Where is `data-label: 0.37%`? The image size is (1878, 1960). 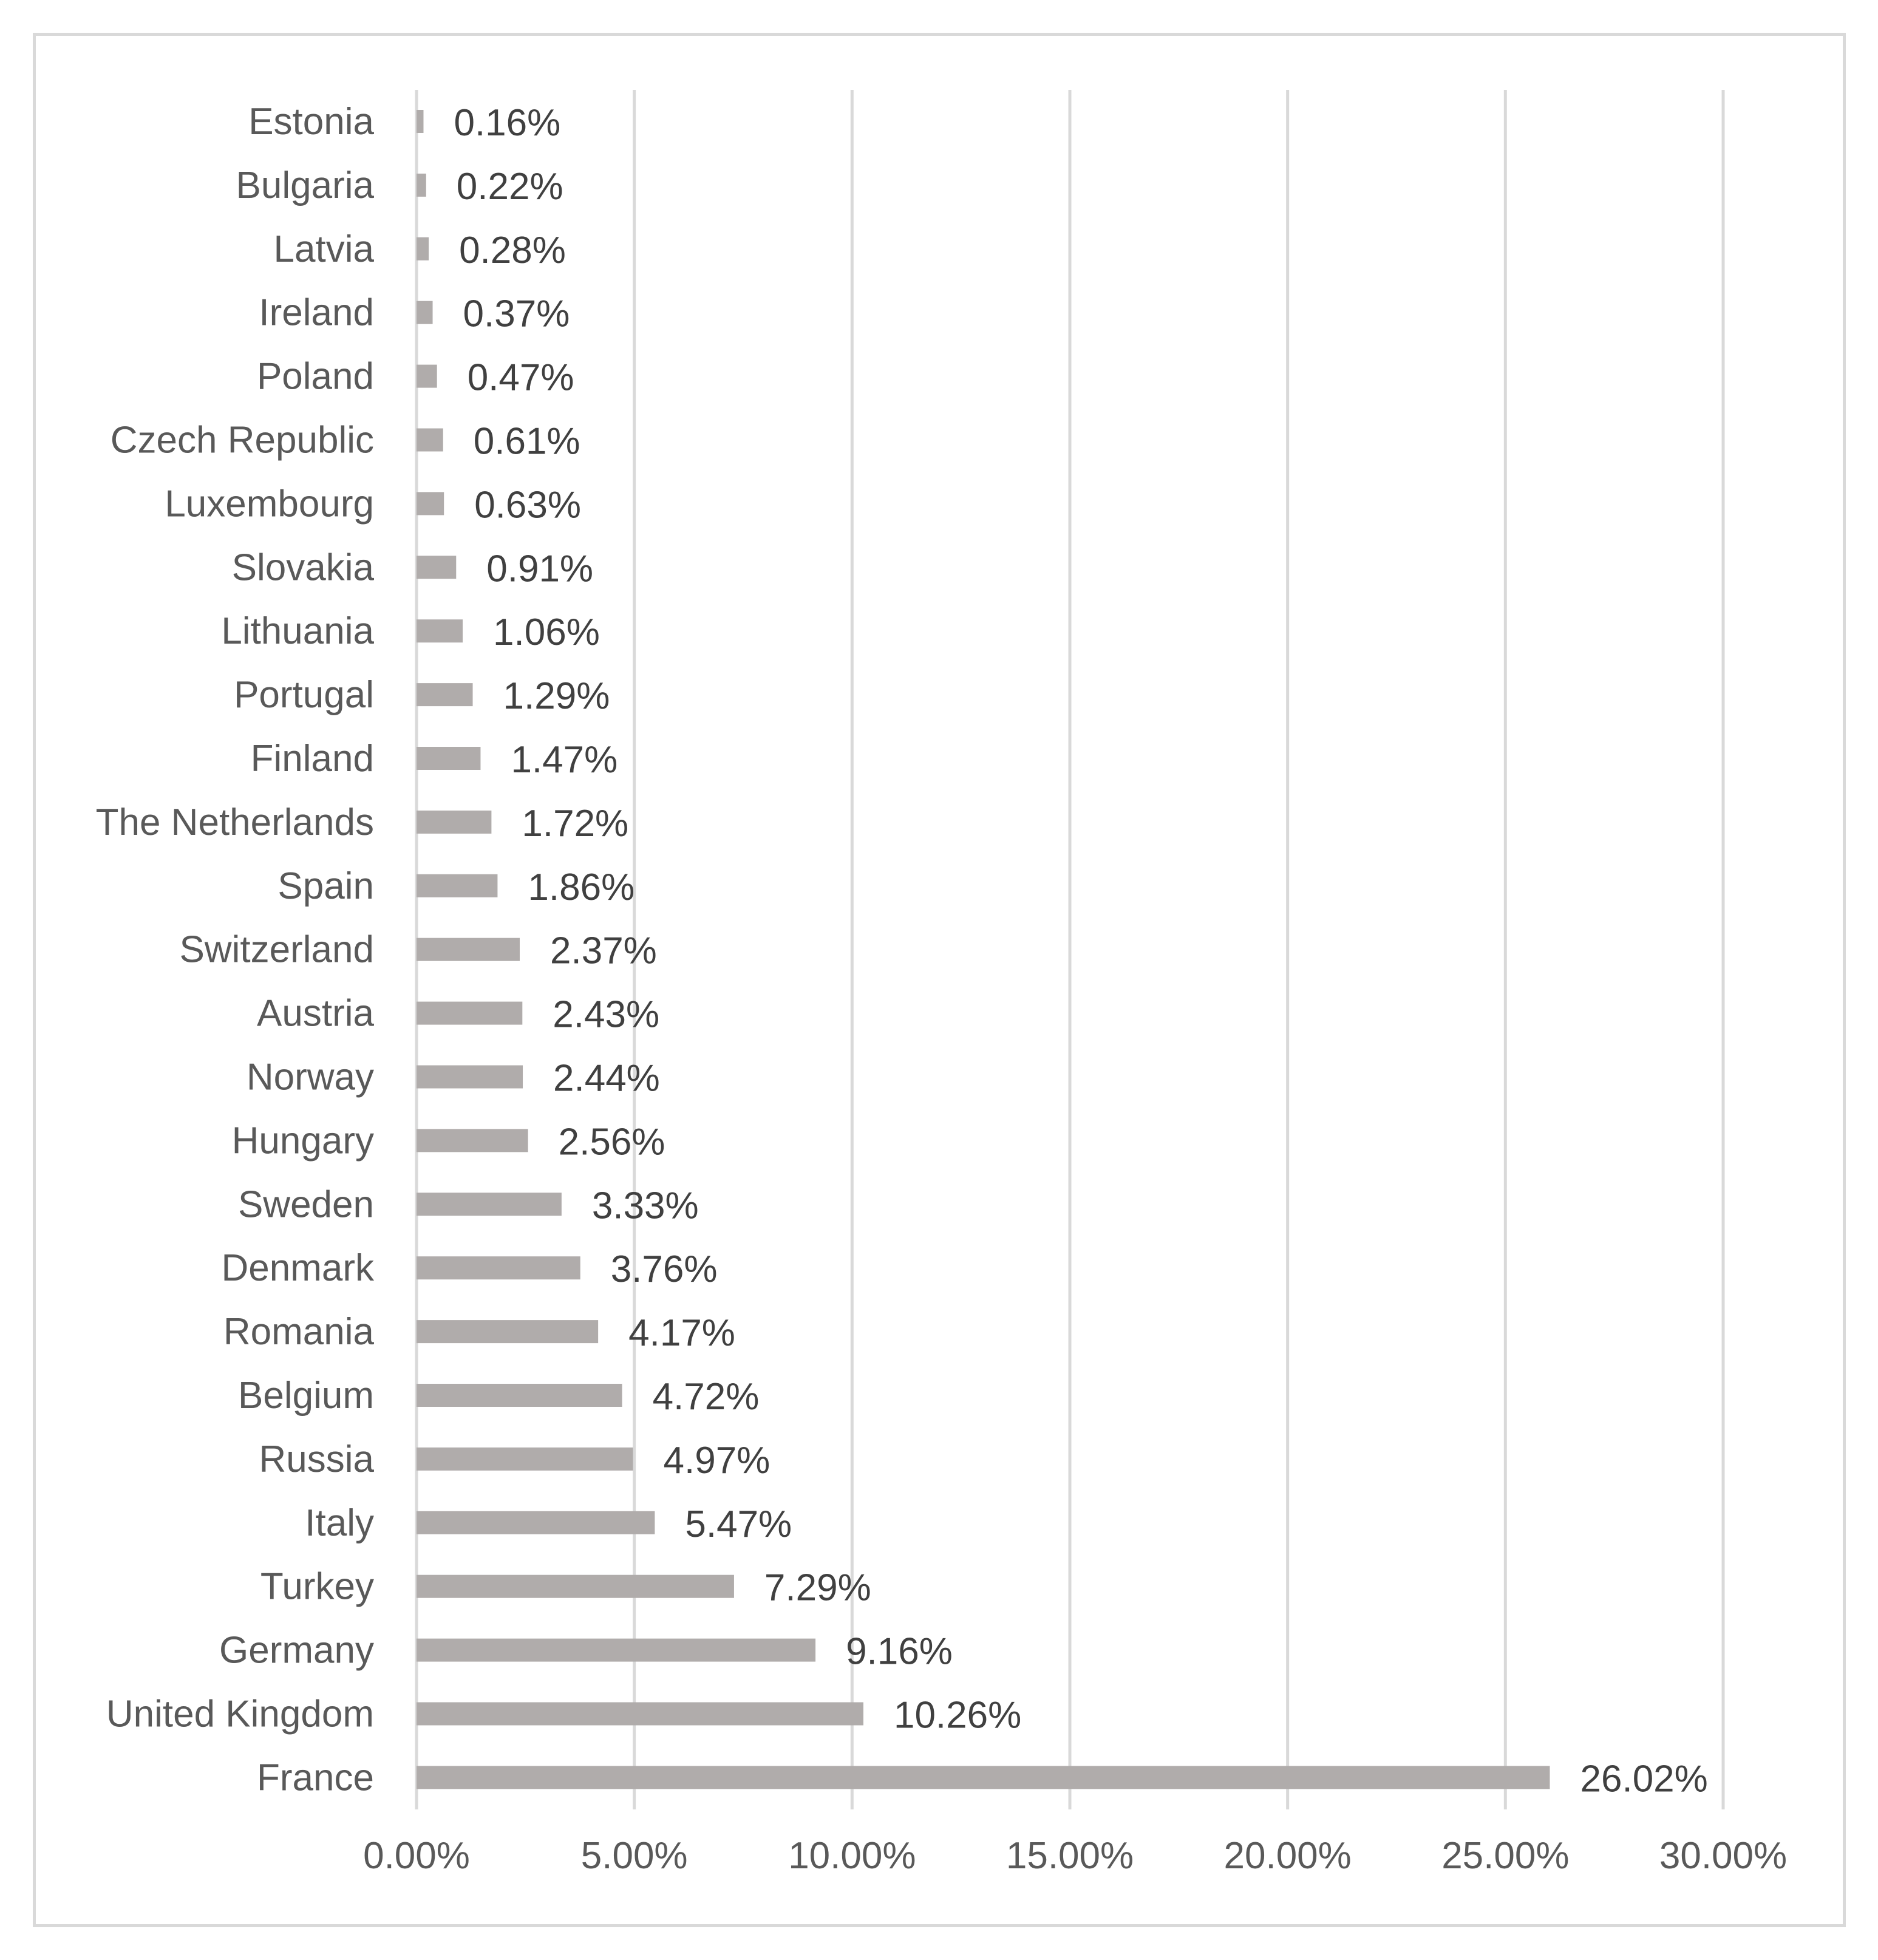
data-label: 0.37% is located at coordinates (516, 314).